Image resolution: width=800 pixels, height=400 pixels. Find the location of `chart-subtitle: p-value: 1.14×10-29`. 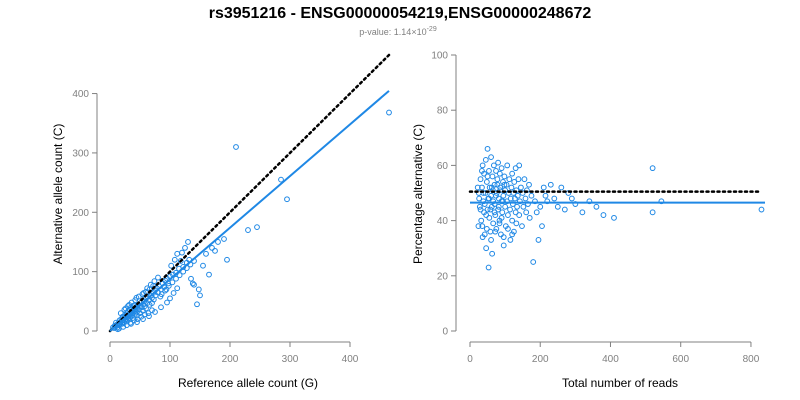

chart-subtitle: p-value: 1.14×10-29 is located at coordinates (398, 31).